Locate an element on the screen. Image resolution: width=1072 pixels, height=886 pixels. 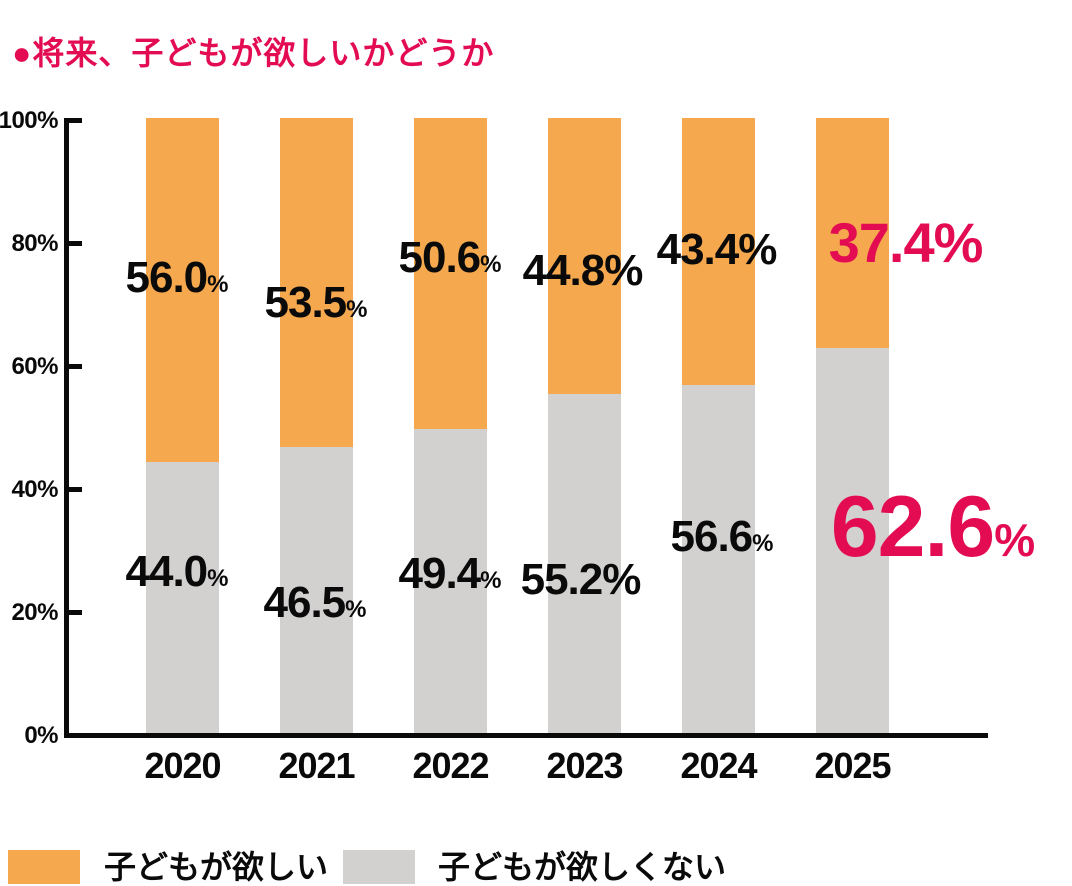
value-number: 50.6 is located at coordinates (440, 257).